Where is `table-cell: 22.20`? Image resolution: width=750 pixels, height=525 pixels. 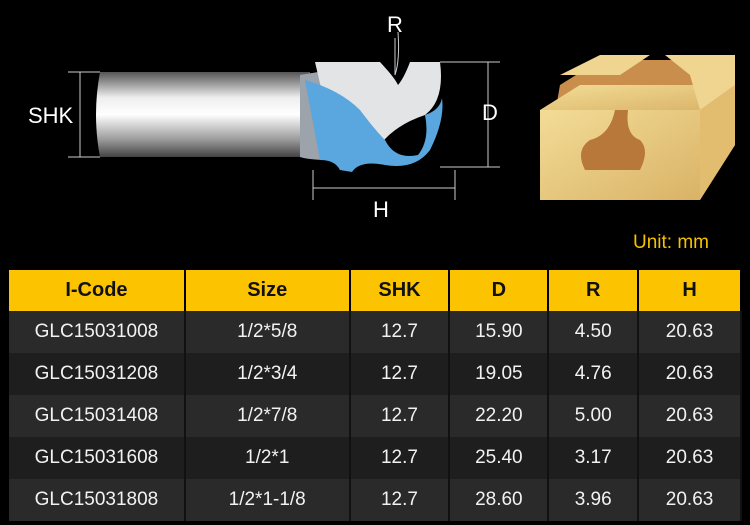 table-cell: 22.20 is located at coordinates (499, 416).